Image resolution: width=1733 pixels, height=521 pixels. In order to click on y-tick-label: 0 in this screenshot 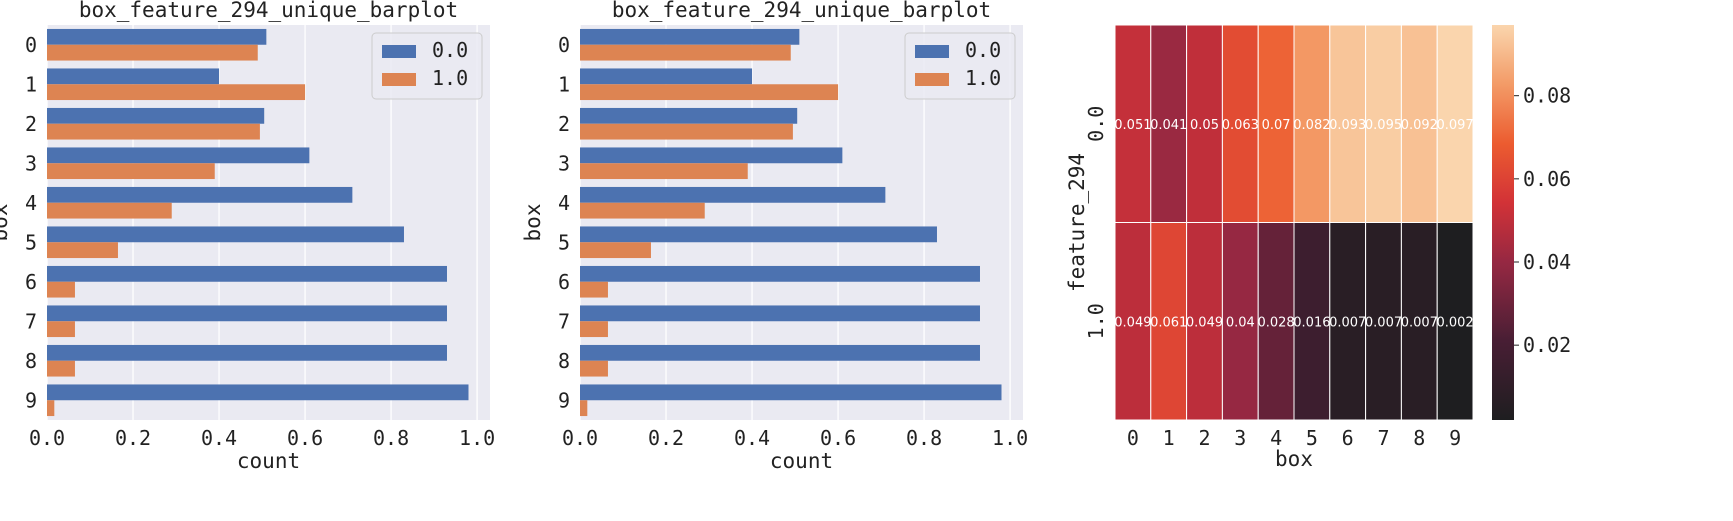, I will do `click(564, 45)`.